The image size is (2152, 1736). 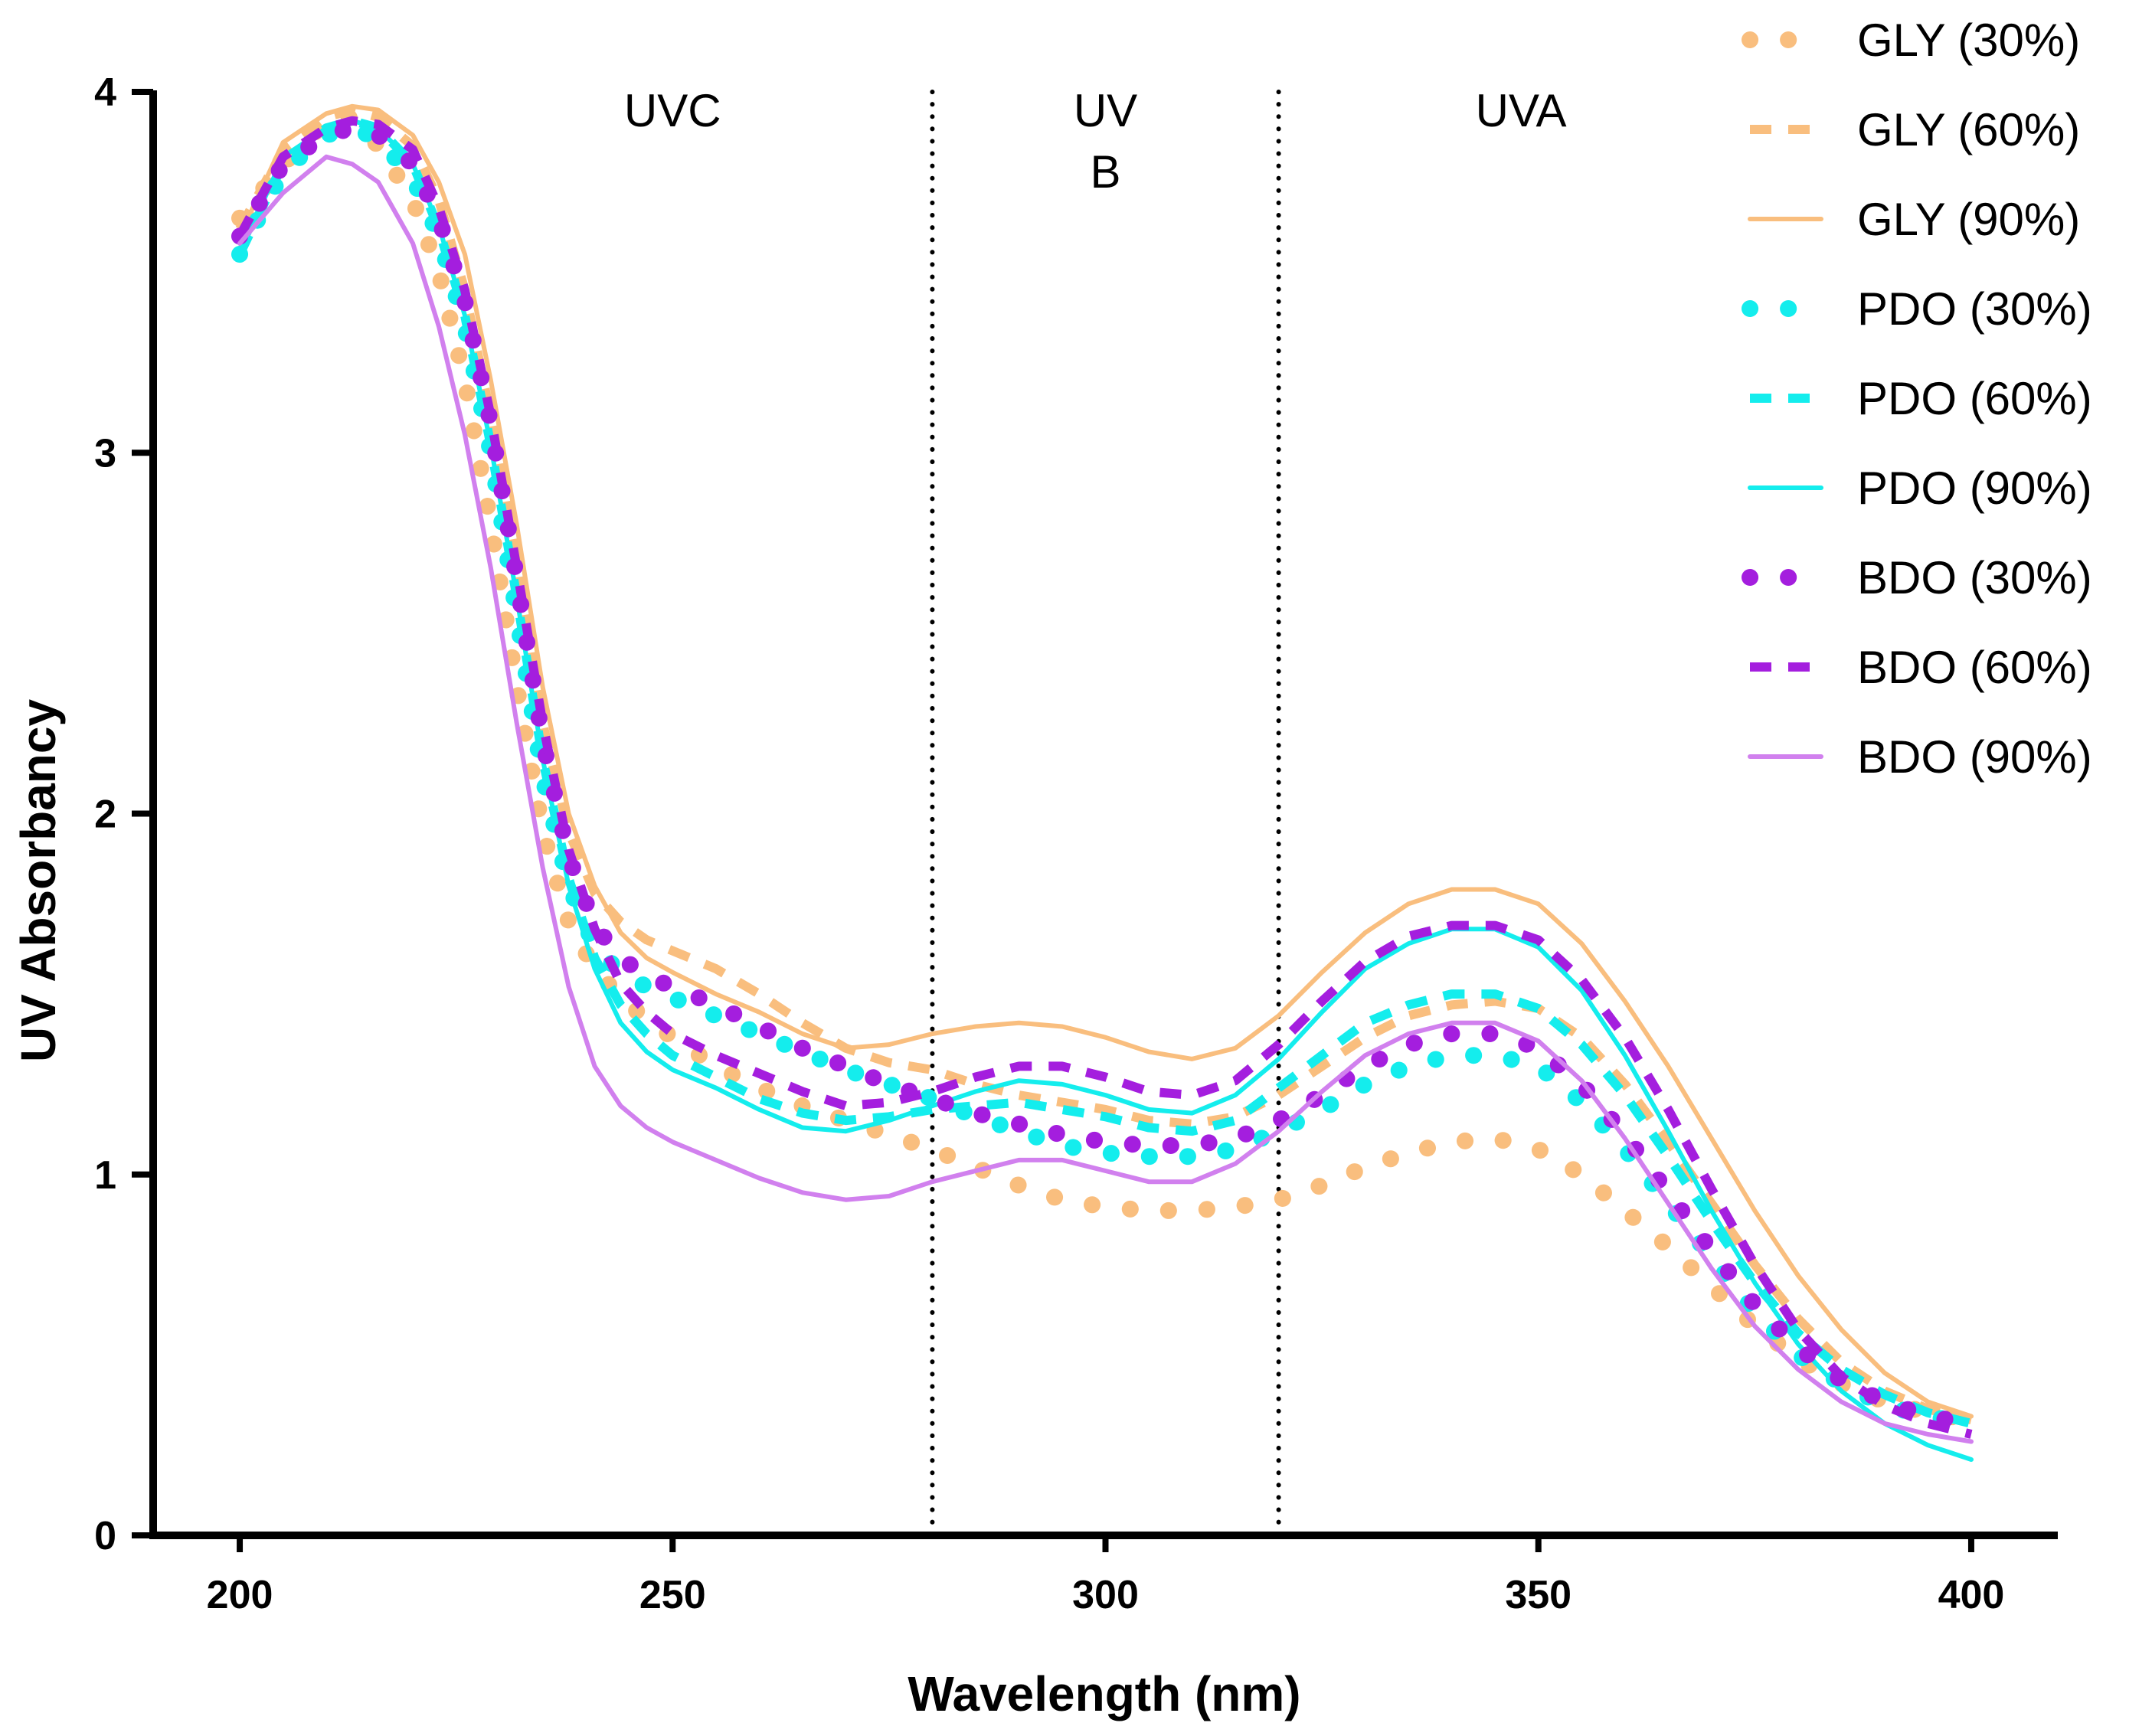 What do you see at coordinates (38, 881) in the screenshot?
I see `y-axis-title: UV Absorbancy` at bounding box center [38, 881].